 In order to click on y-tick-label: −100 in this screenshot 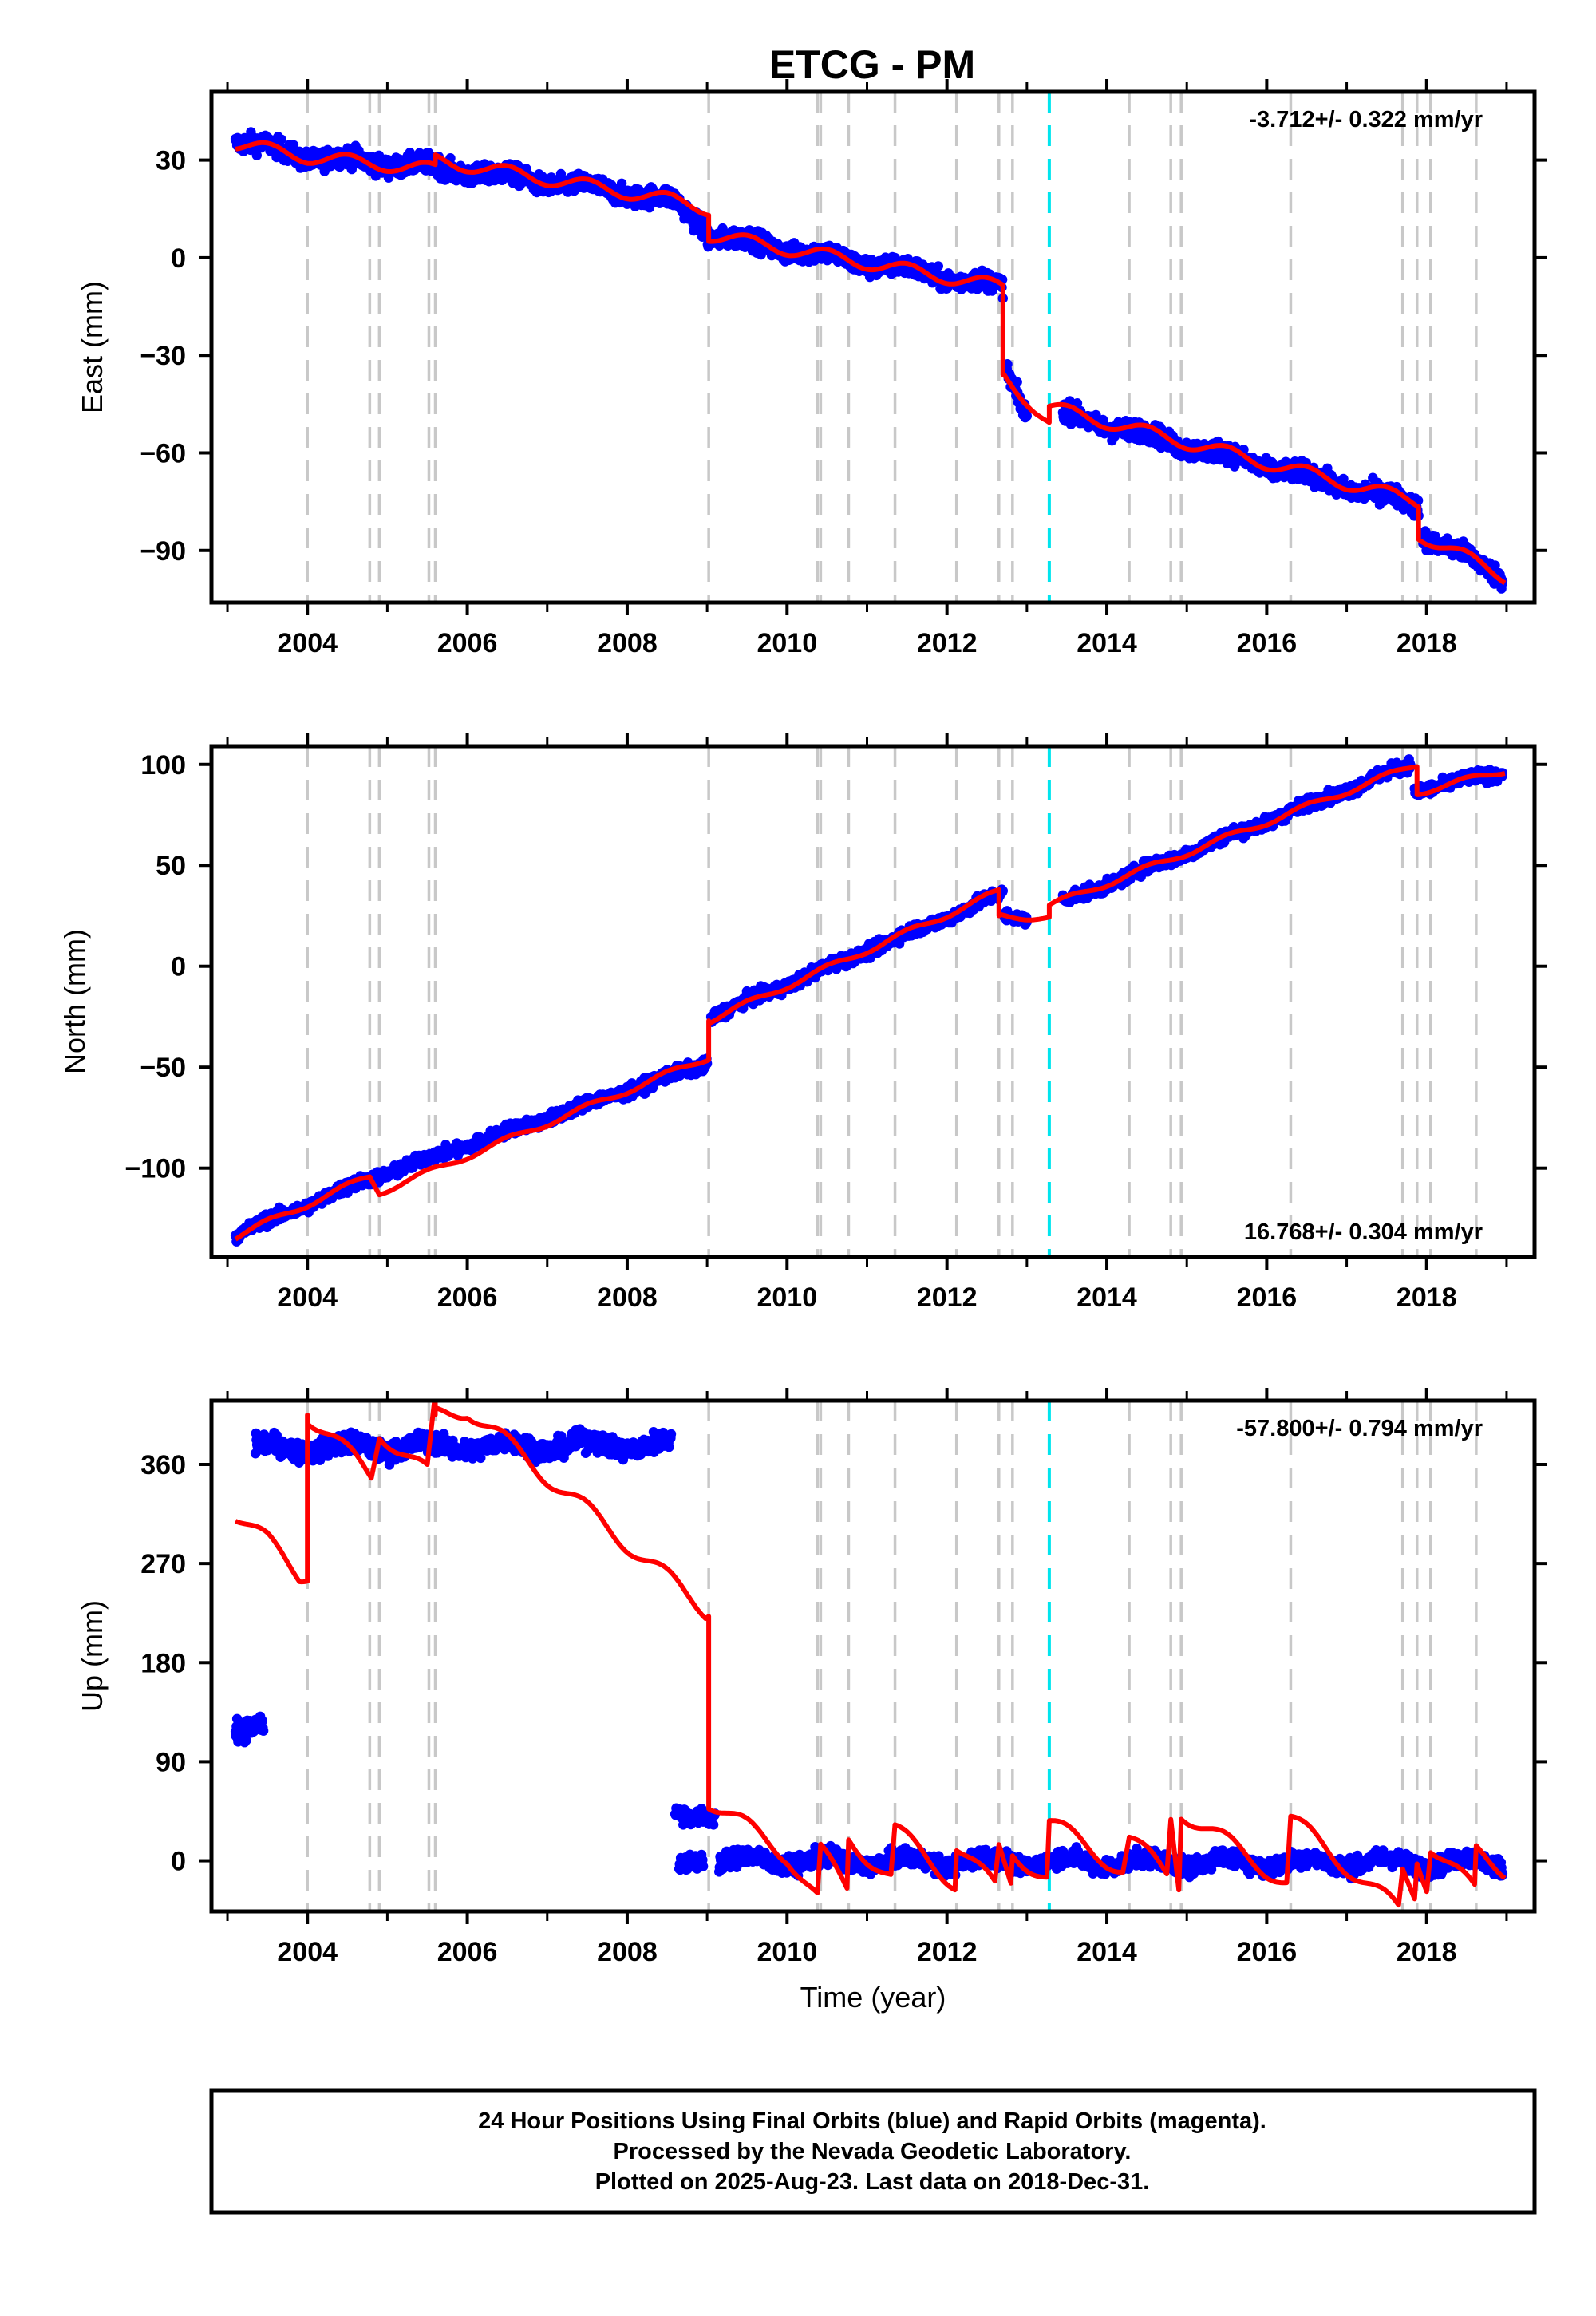, I will do `click(155, 1169)`.